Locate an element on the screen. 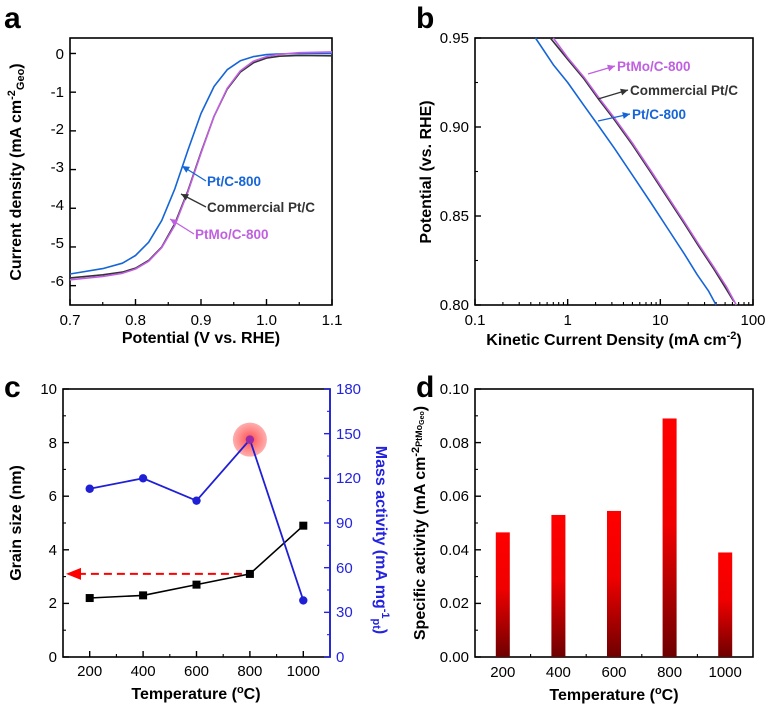 Image resolution: width=775 pixels, height=719 pixels. panel-c-y-ticks-right: 0 30 60 90 120 150 180 is located at coordinates (348, 523).